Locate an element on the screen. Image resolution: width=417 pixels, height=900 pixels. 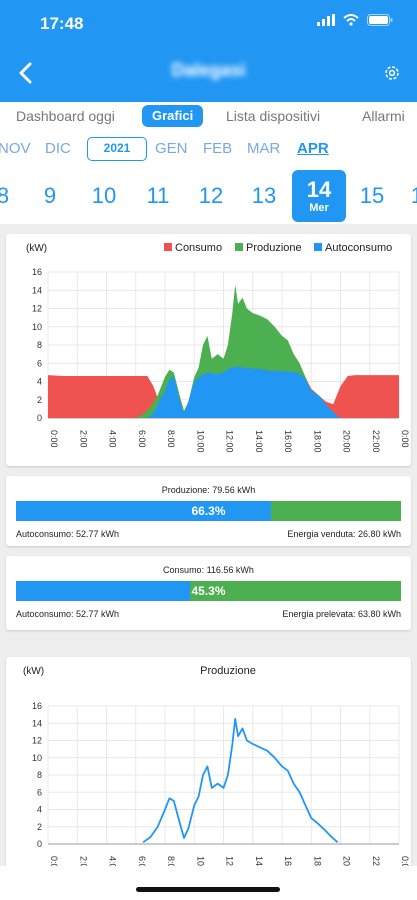
month-dic: DIC is located at coordinates (58, 148).